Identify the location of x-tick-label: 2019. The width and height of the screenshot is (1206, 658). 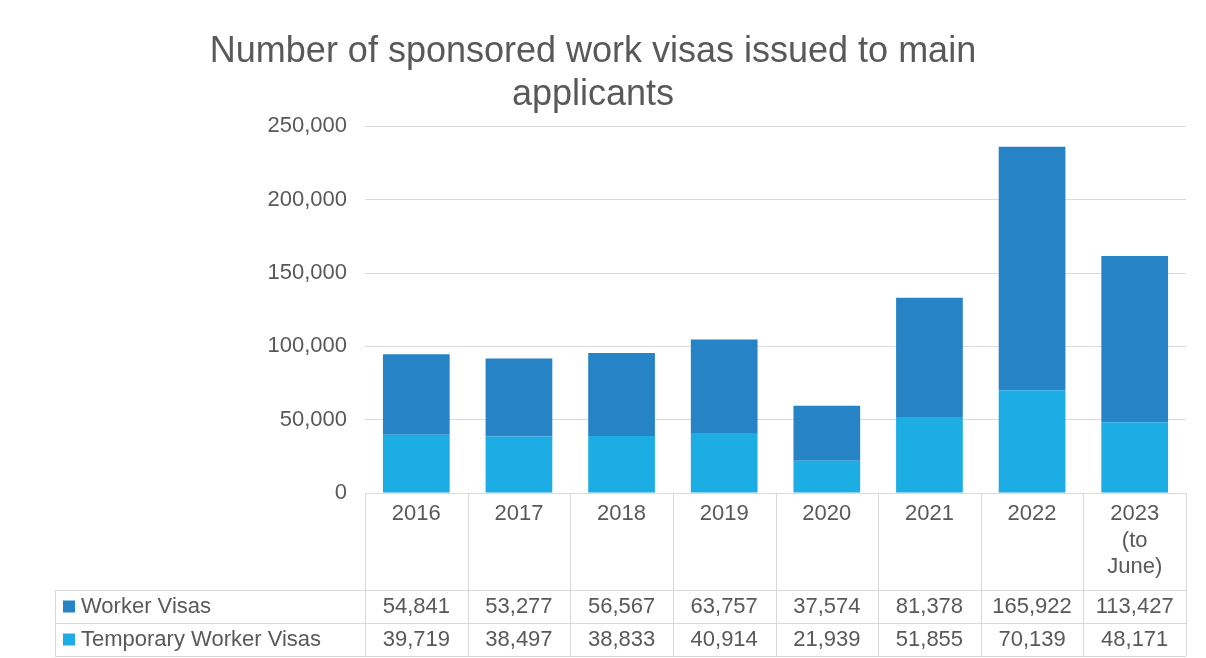
(724, 513).